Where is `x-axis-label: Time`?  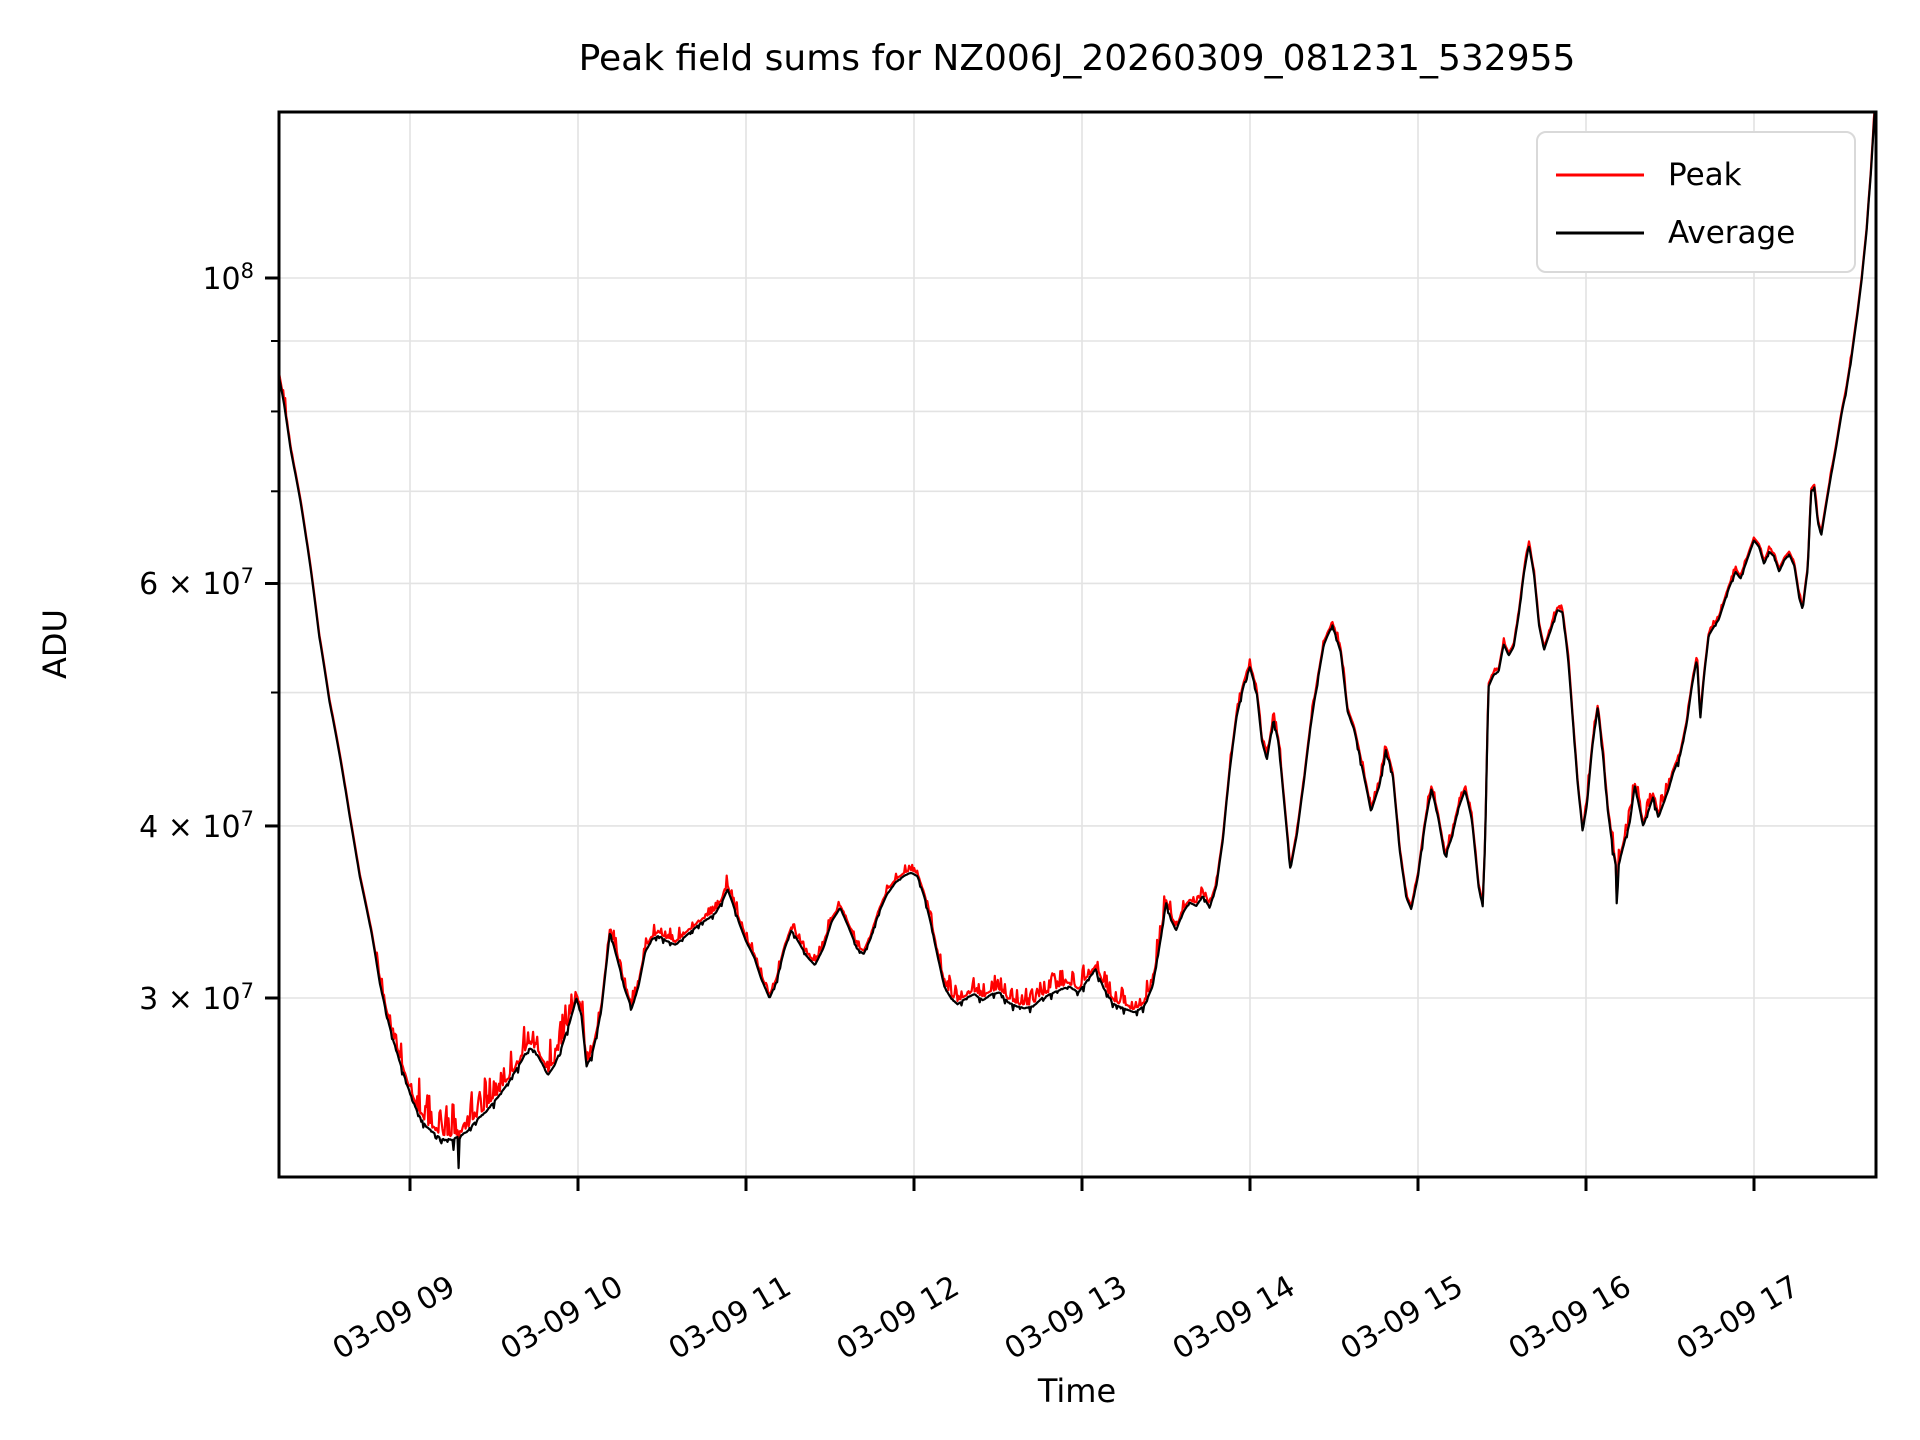
x-axis-label: Time is located at coordinates (1077, 1391).